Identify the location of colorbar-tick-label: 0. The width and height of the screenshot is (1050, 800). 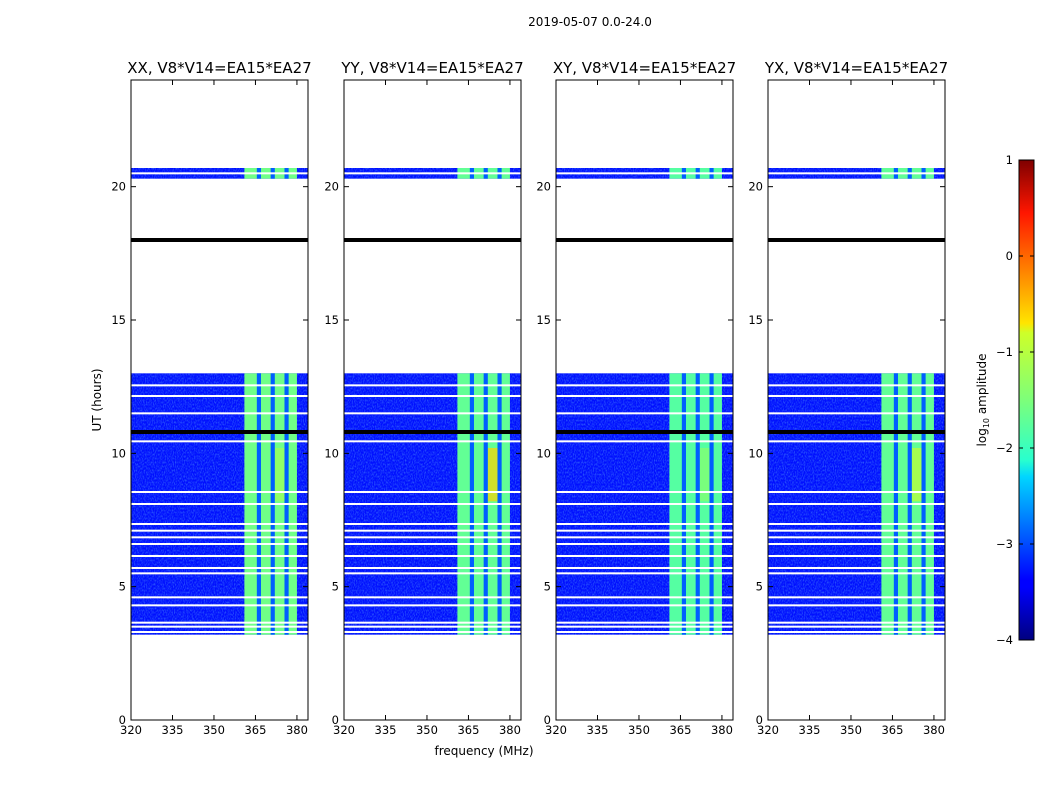
(1009, 256).